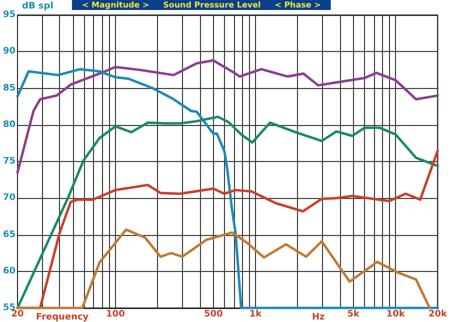 This screenshot has width=450, height=322. I want to click on text: Hz, so click(318, 317).